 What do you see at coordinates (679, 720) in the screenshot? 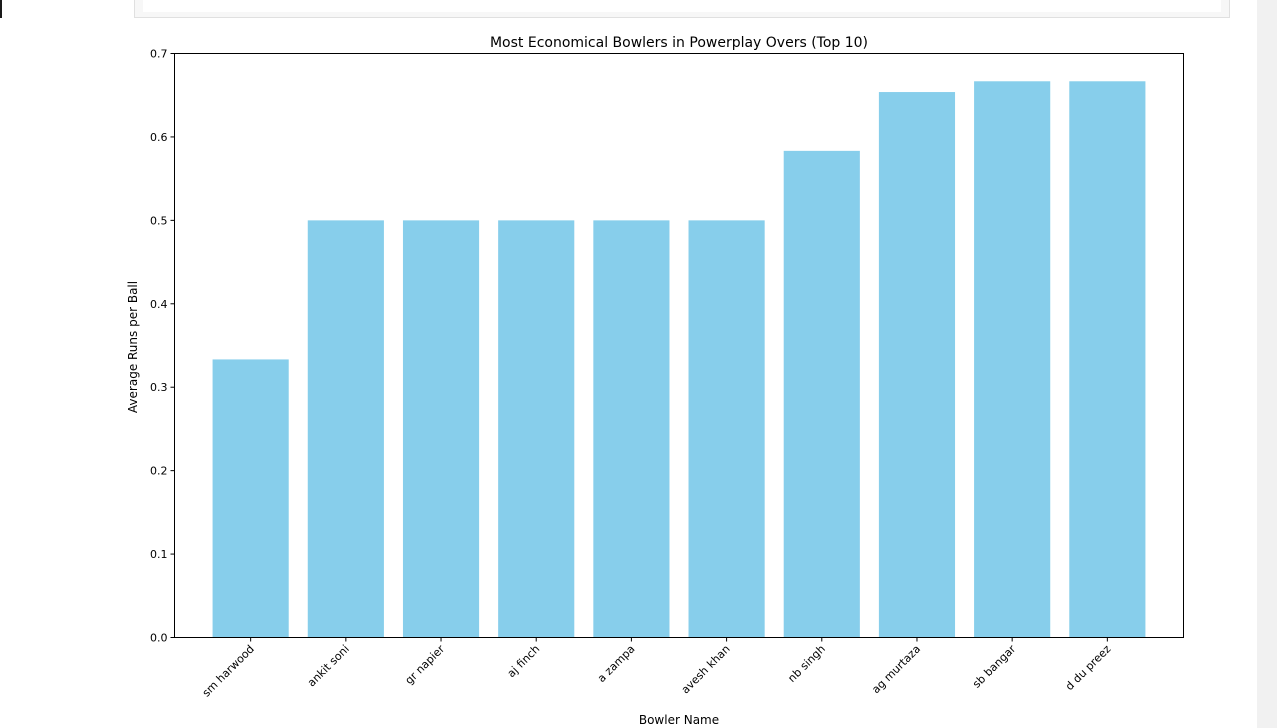
I see `x-axis-label: Bowler Name` at bounding box center [679, 720].